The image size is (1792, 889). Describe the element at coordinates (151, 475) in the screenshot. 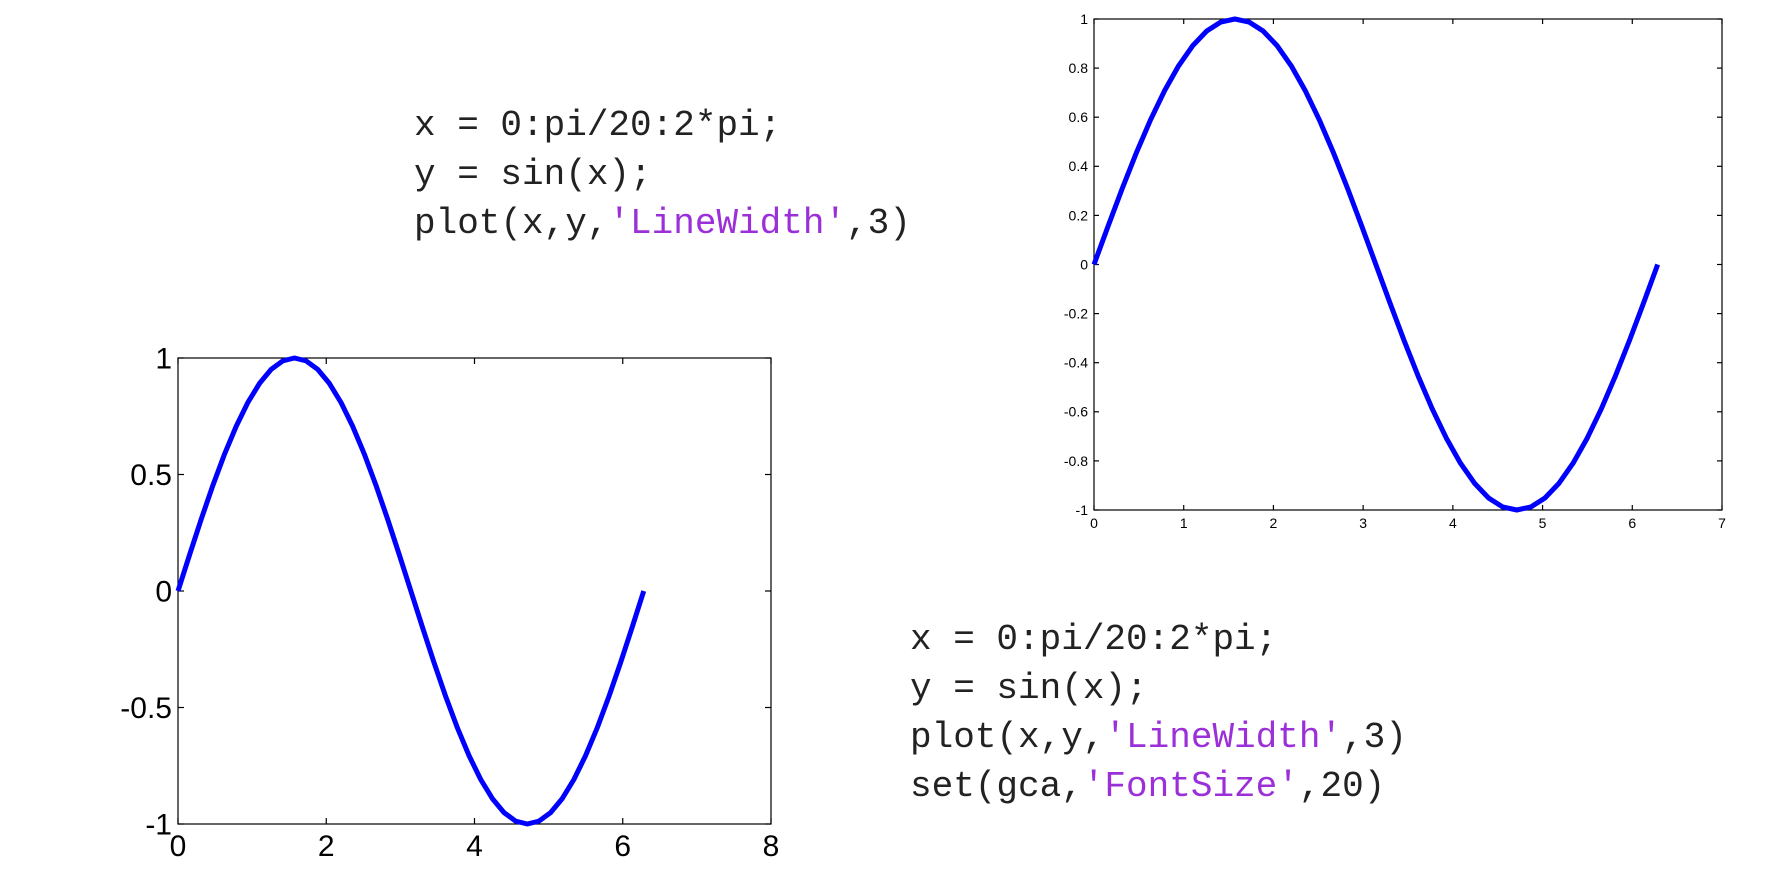

I see `y-tick-label: 0.5` at that location.